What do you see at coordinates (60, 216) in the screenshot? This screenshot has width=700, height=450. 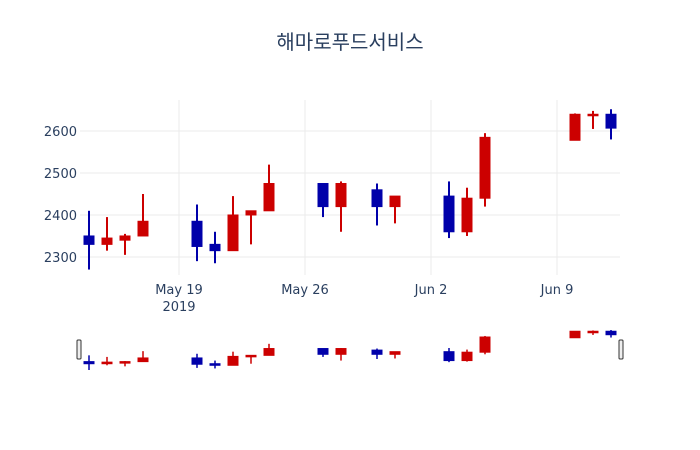 I see `y-tick-label: 2400` at bounding box center [60, 216].